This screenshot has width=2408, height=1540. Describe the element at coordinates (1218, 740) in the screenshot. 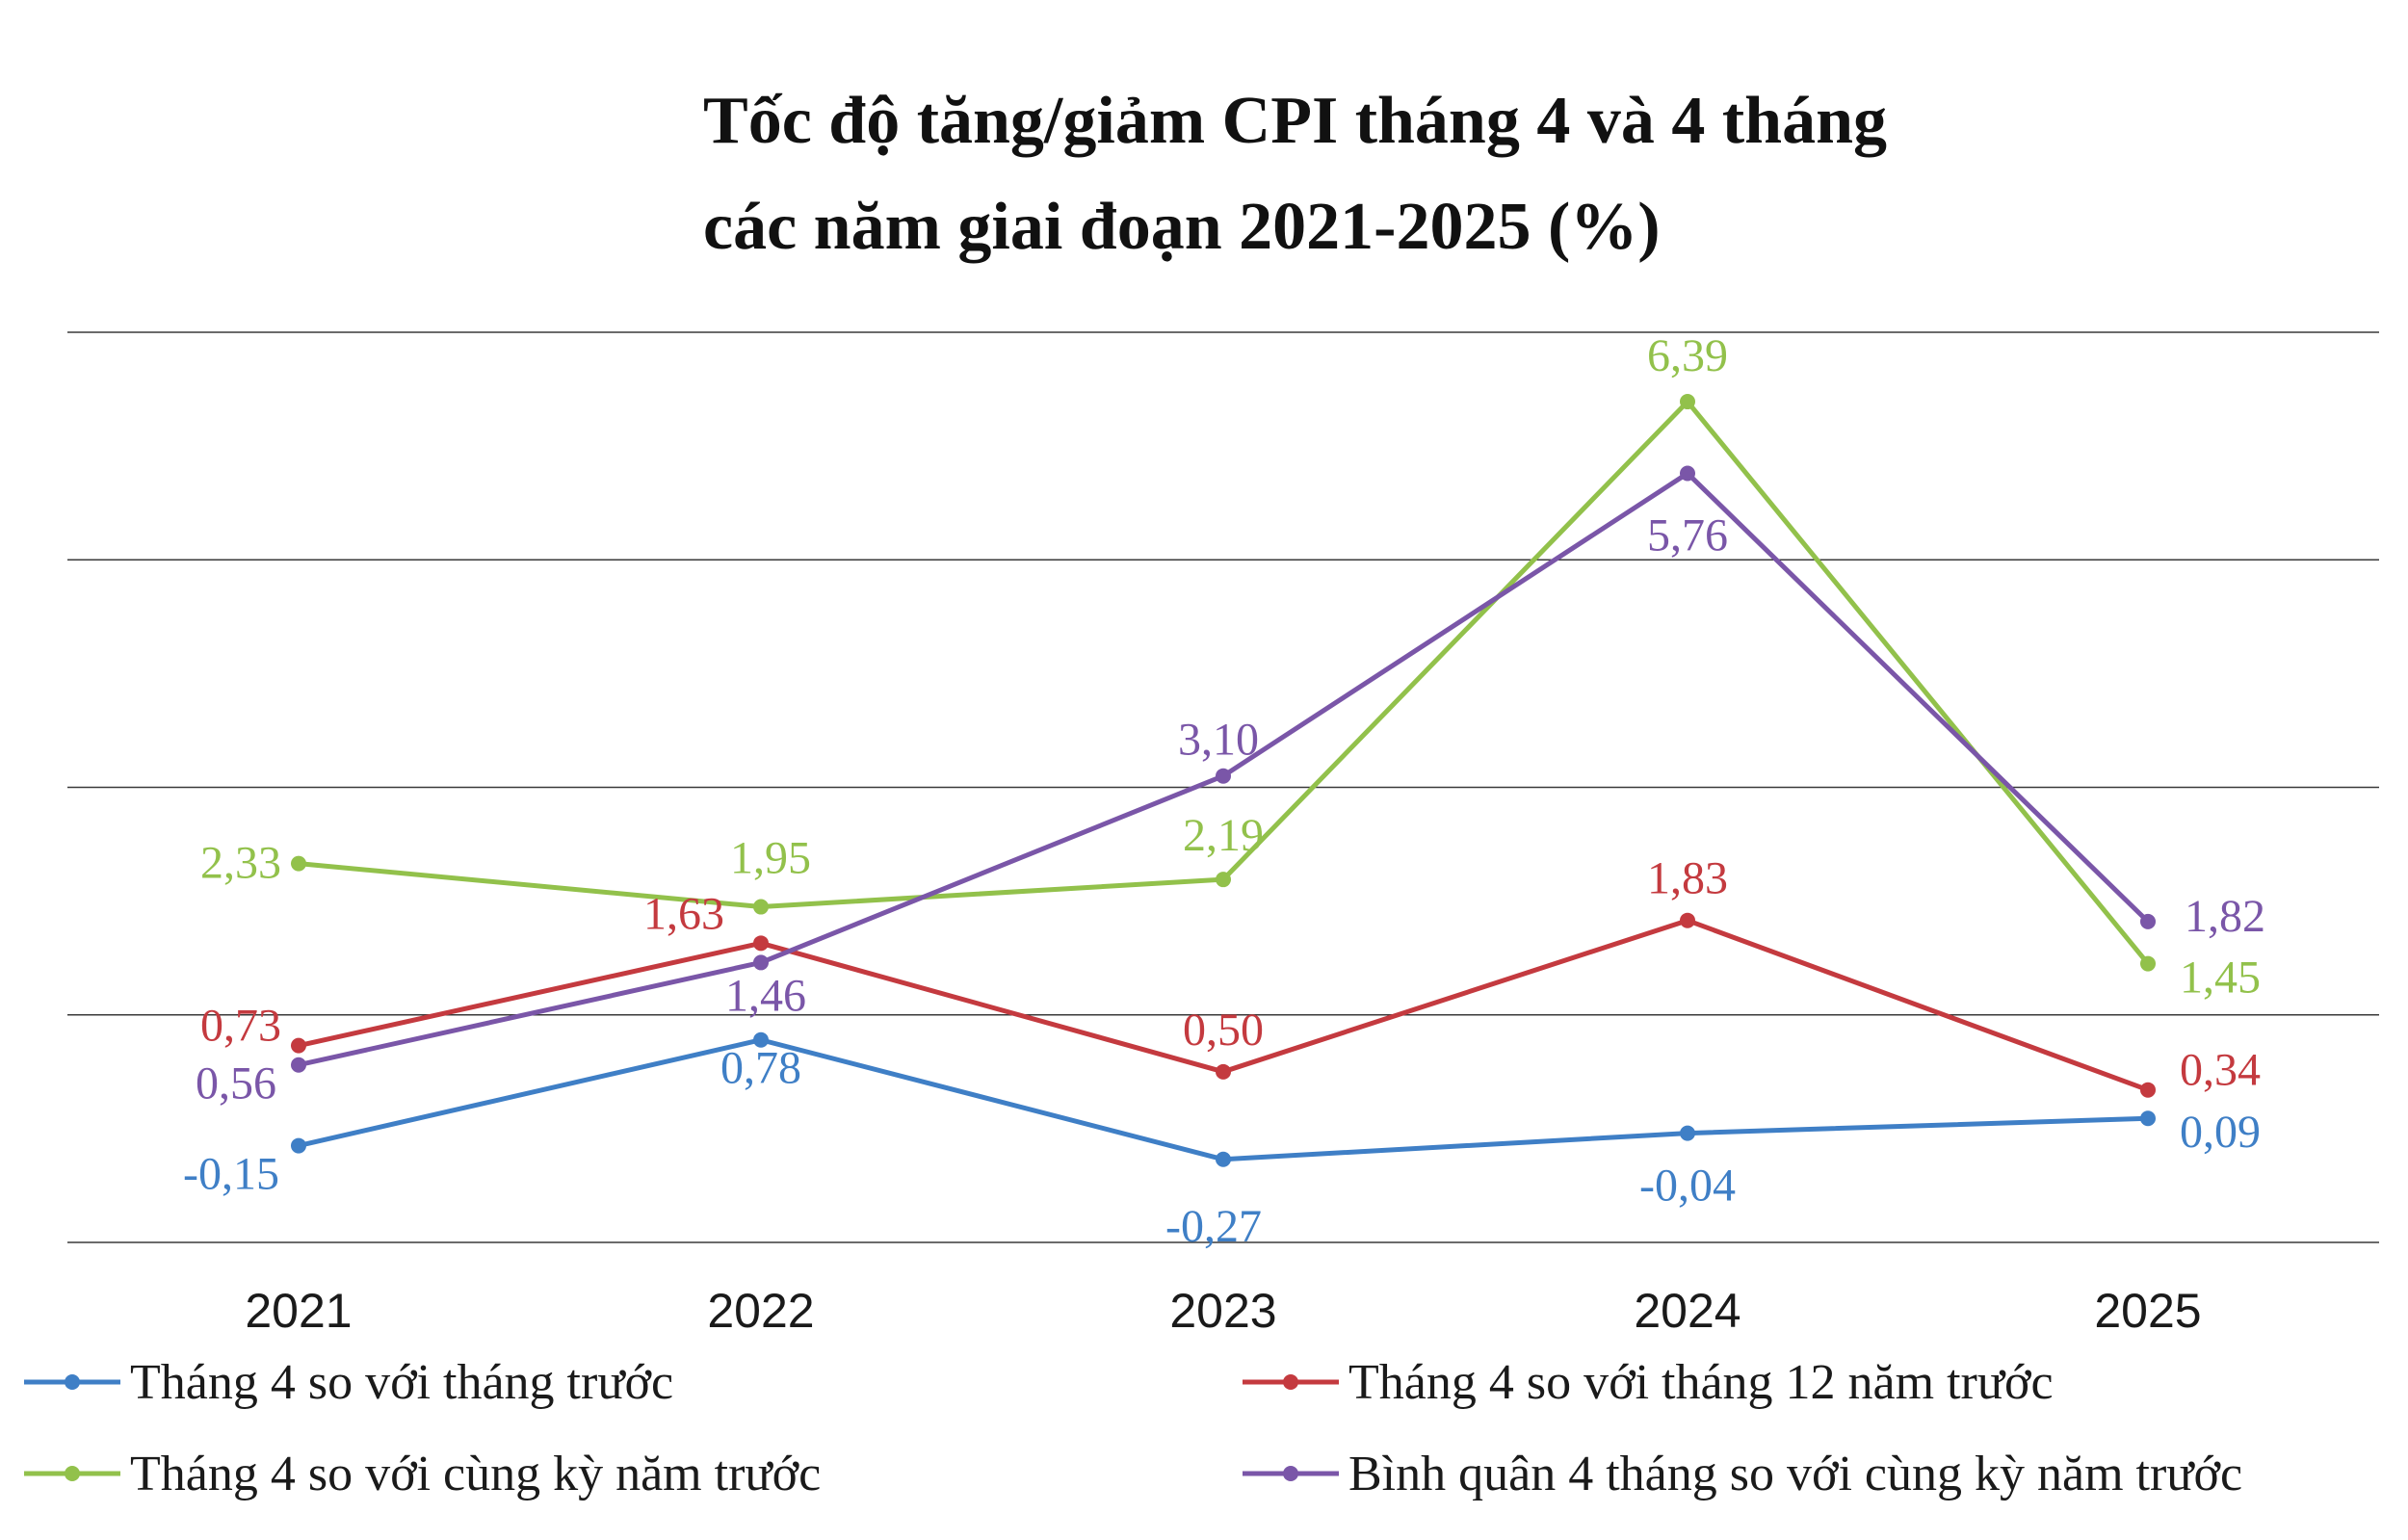

I see `data-label: 3,10` at that location.